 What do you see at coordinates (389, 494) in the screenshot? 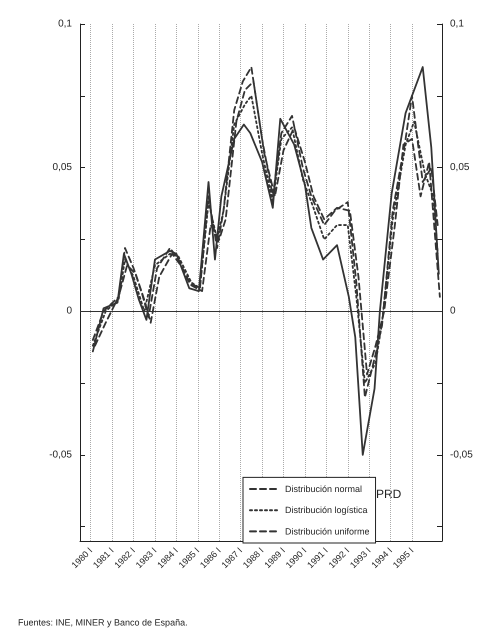
I see `annotation: PRD` at bounding box center [389, 494].